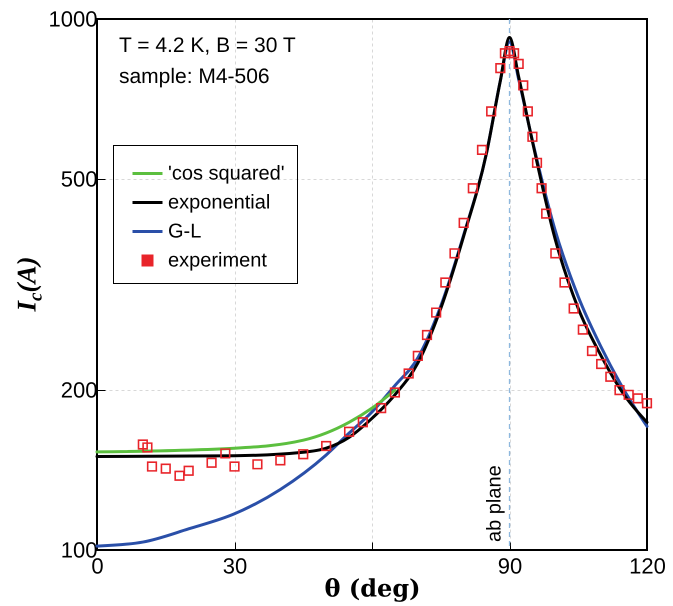  Describe the element at coordinates (647, 566) in the screenshot. I see `x-tick-label: 120` at that location.